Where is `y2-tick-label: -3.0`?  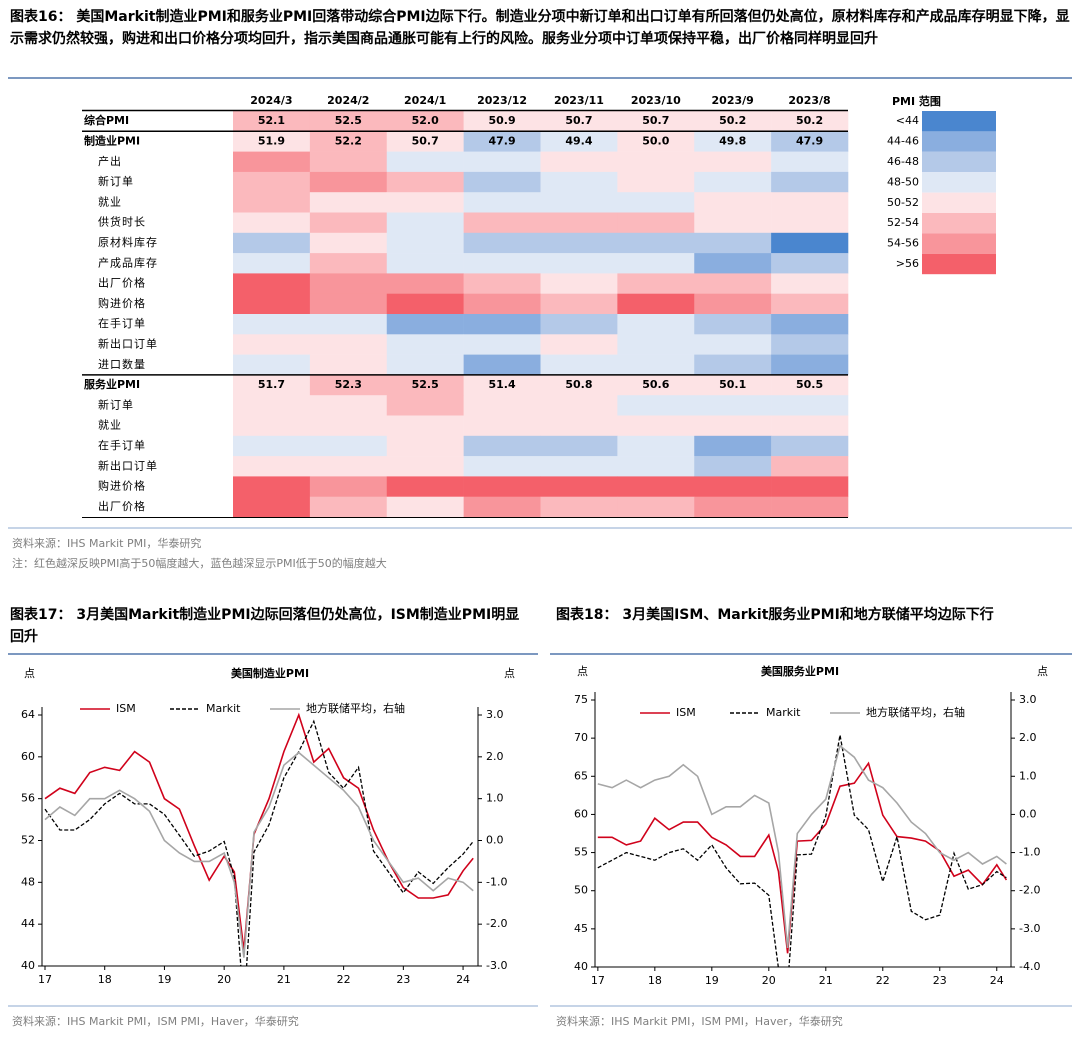
y2-tick-label: -3.0 is located at coordinates (496, 965).